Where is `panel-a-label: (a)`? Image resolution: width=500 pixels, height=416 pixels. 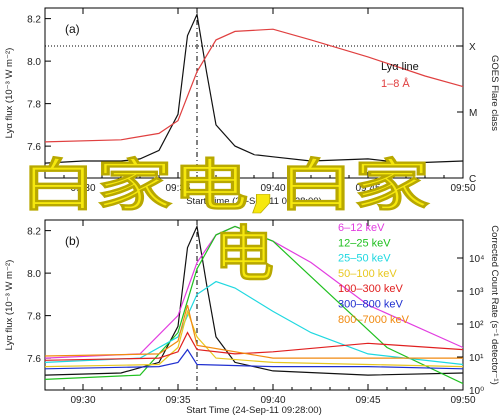
panel-a-label: (a) is located at coordinates (72, 29).